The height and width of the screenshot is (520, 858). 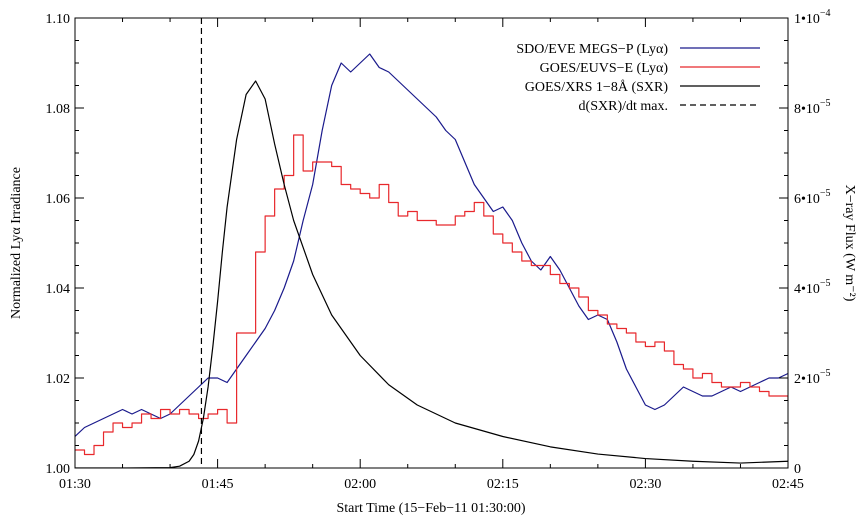 What do you see at coordinates (592, 49) in the screenshot?
I see `legend-label: SDO/EVE MEGS−P (Lyα)` at bounding box center [592, 49].